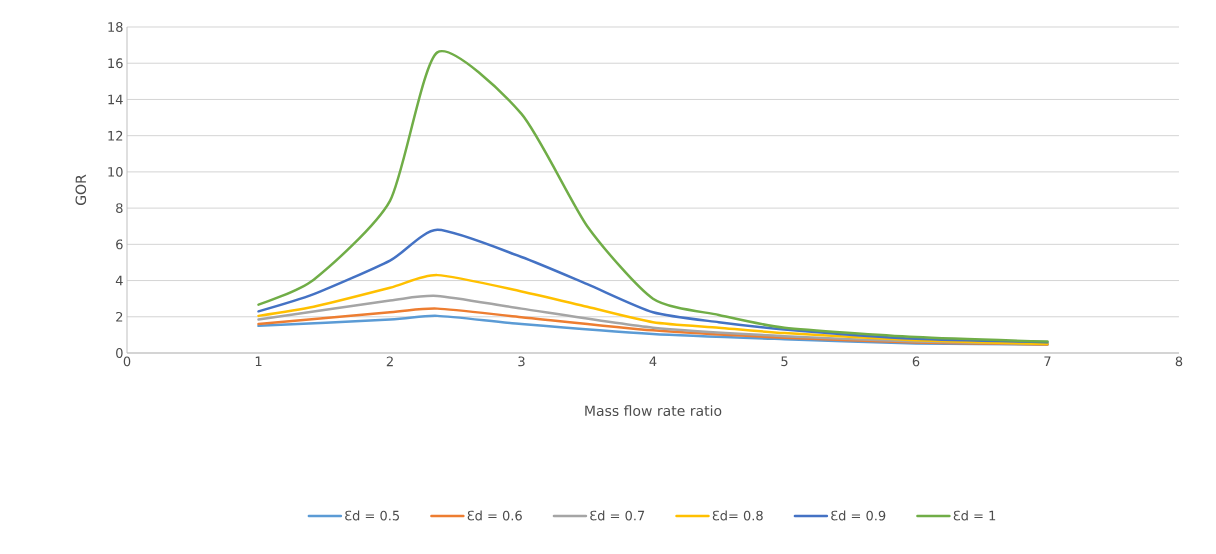 This screenshot has height=554, width=1216. What do you see at coordinates (916, 361) in the screenshot?
I see `x-tick-label: 6` at bounding box center [916, 361].